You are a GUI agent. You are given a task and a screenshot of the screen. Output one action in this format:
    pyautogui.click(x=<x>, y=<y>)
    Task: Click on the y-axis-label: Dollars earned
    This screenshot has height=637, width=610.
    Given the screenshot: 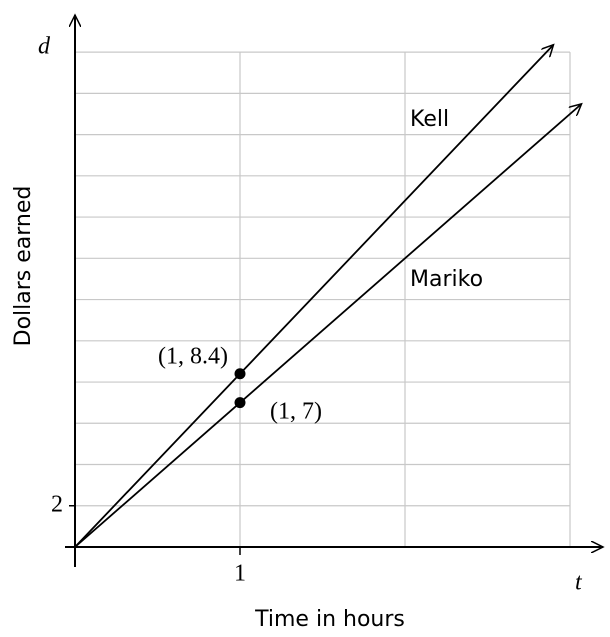 What is the action you would take?
    pyautogui.click(x=23, y=266)
    